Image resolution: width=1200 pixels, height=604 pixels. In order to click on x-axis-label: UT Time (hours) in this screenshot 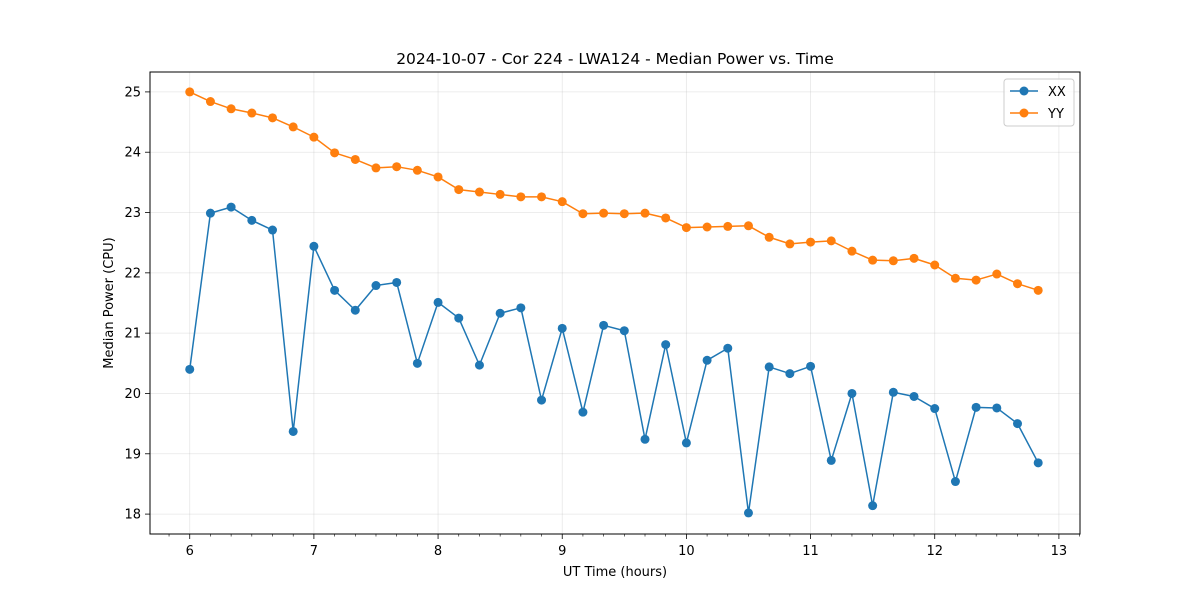, I will do `click(615, 572)`.